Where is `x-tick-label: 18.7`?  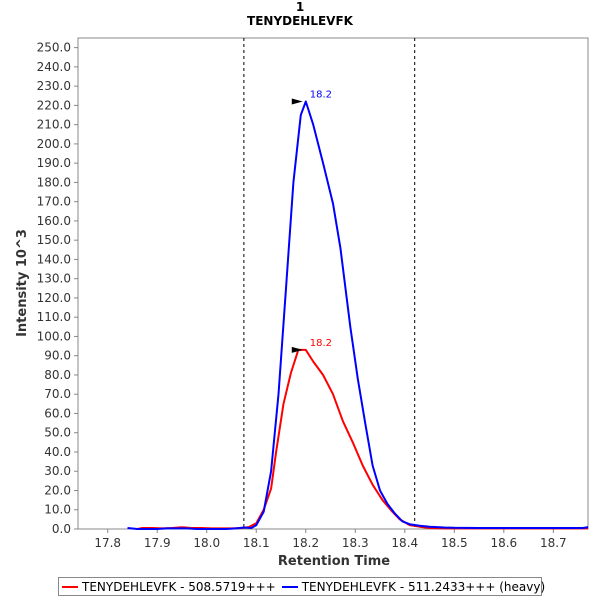 x-tick-label: 18.7 is located at coordinates (553, 543).